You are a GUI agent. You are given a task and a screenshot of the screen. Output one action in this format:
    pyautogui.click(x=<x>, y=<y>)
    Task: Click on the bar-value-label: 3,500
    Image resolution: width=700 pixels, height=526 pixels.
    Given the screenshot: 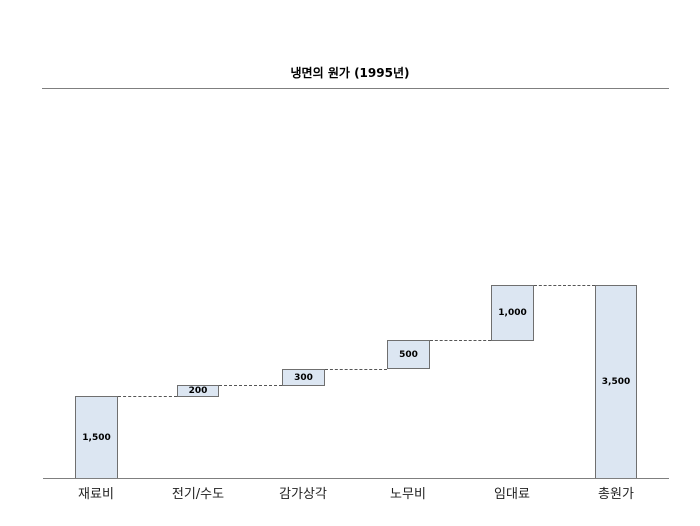 What is the action you would take?
    pyautogui.click(x=616, y=382)
    